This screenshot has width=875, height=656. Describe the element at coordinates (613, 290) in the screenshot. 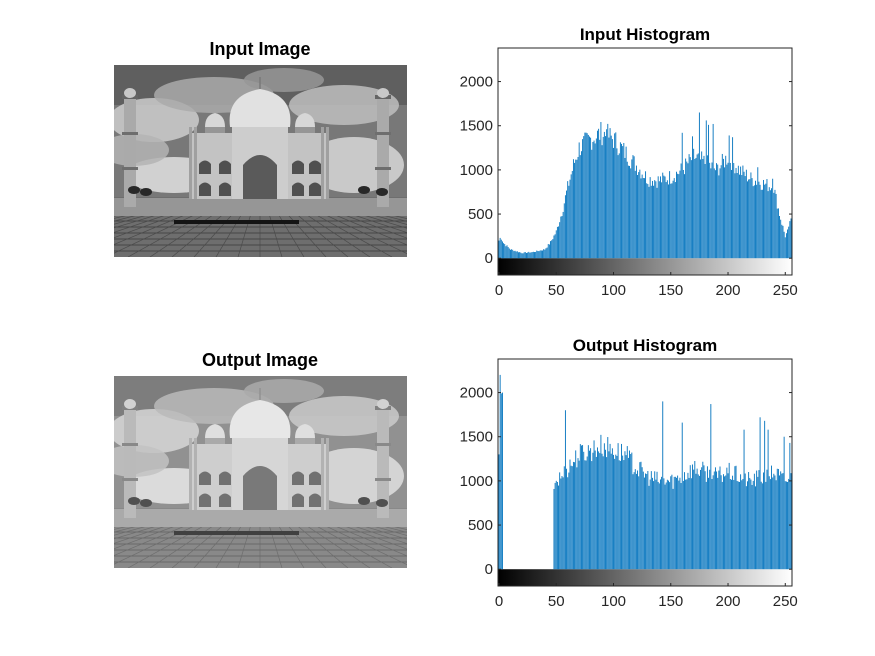

I see `x-tick-label: 100` at that location.